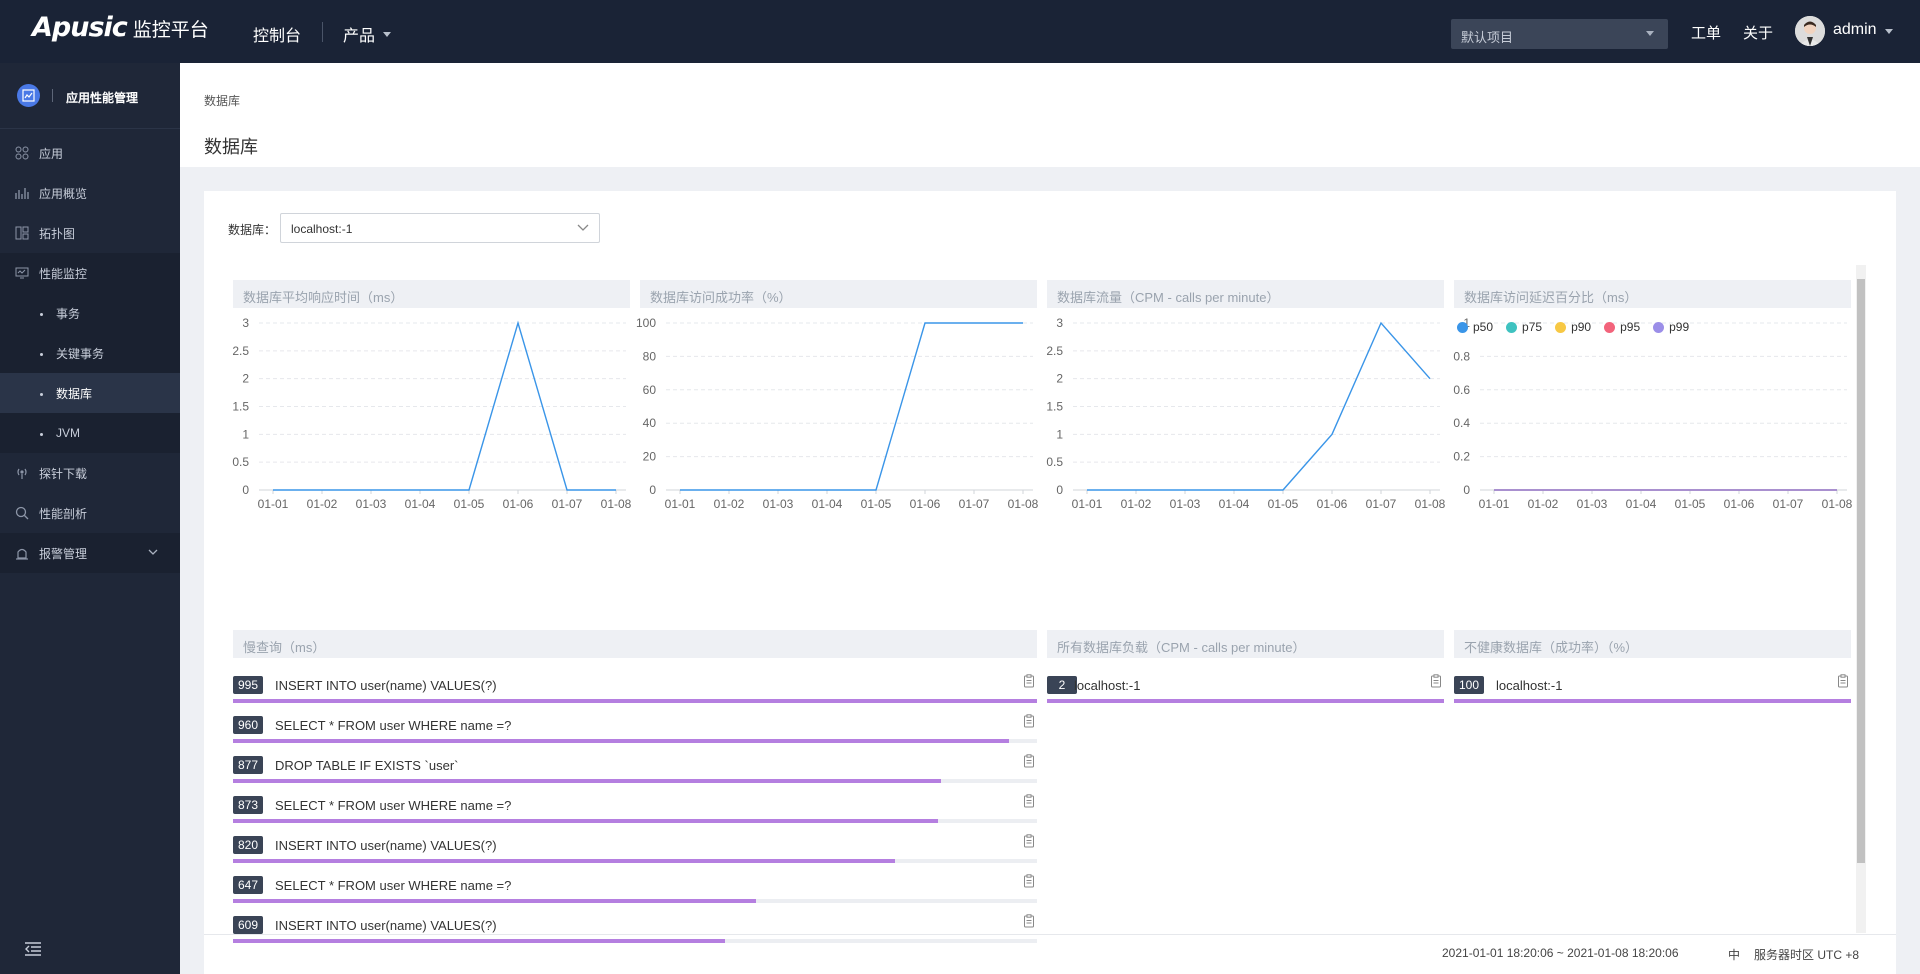 The width and height of the screenshot is (1920, 974). Describe the element at coordinates (1559, 34) in the screenshot. I see `project-select: 默认项目` at that location.